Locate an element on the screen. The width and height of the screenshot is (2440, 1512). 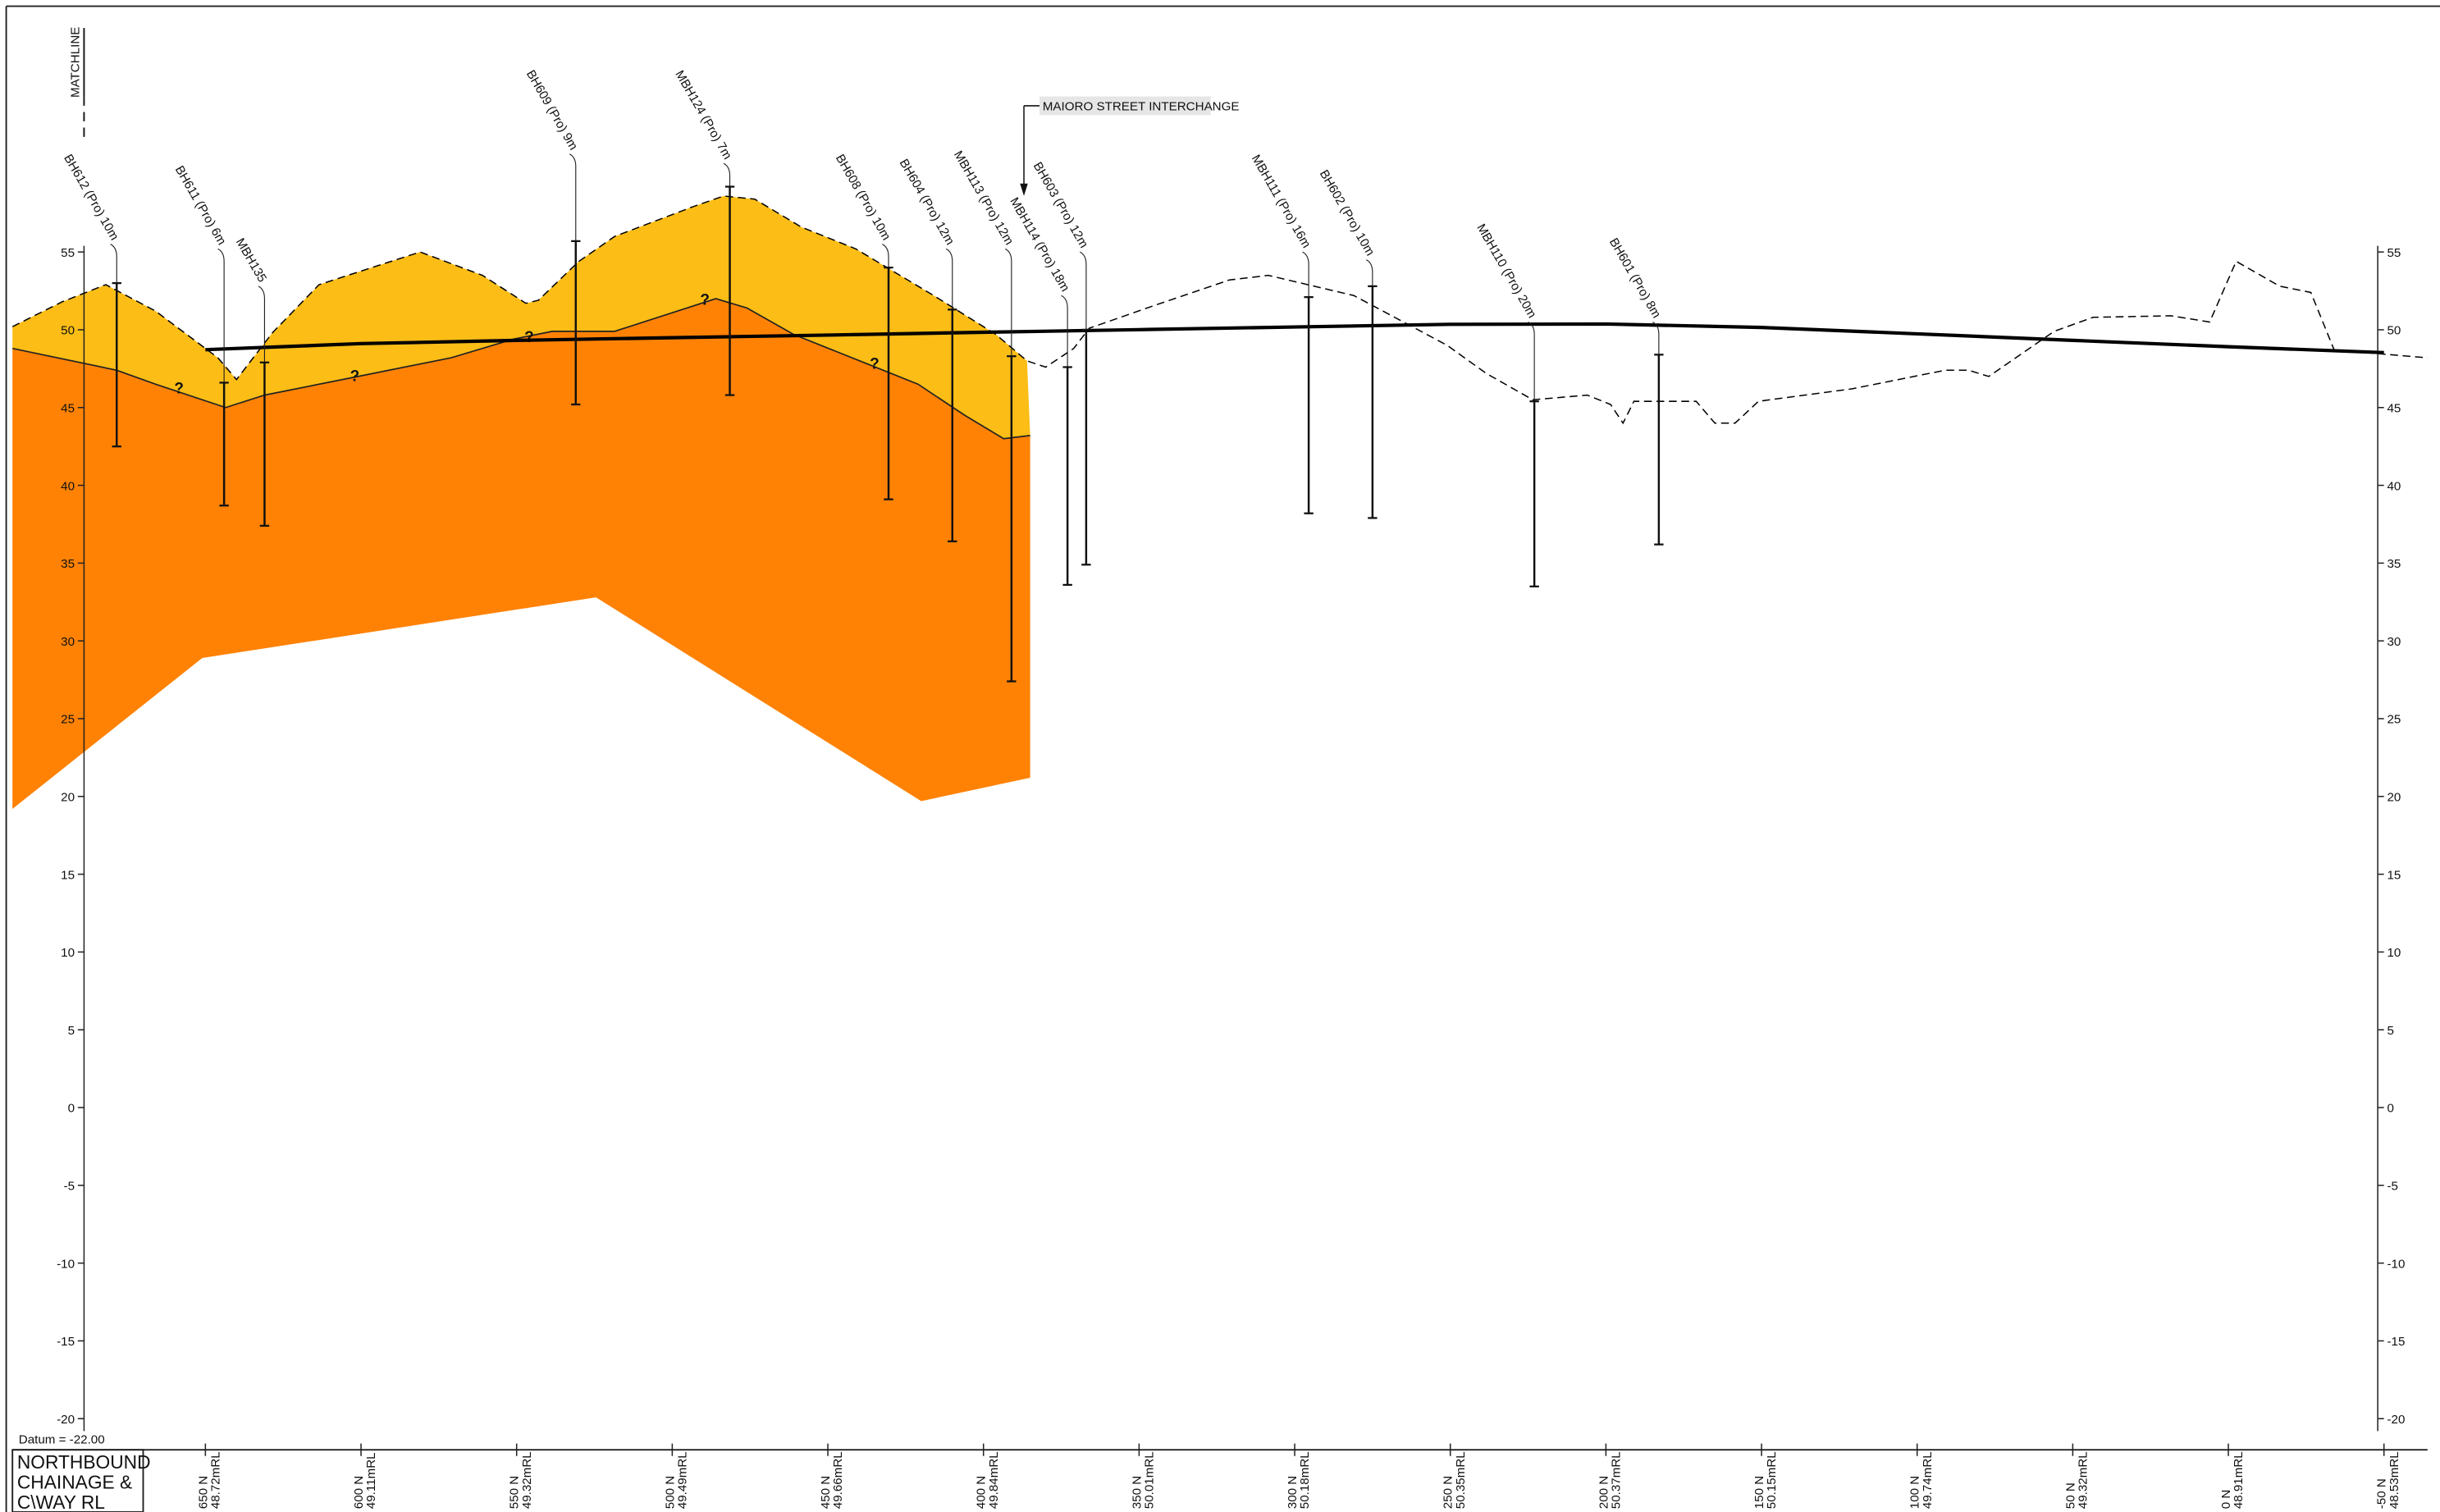
x-tick-label: 0 N is located at coordinates (2226, 1500).